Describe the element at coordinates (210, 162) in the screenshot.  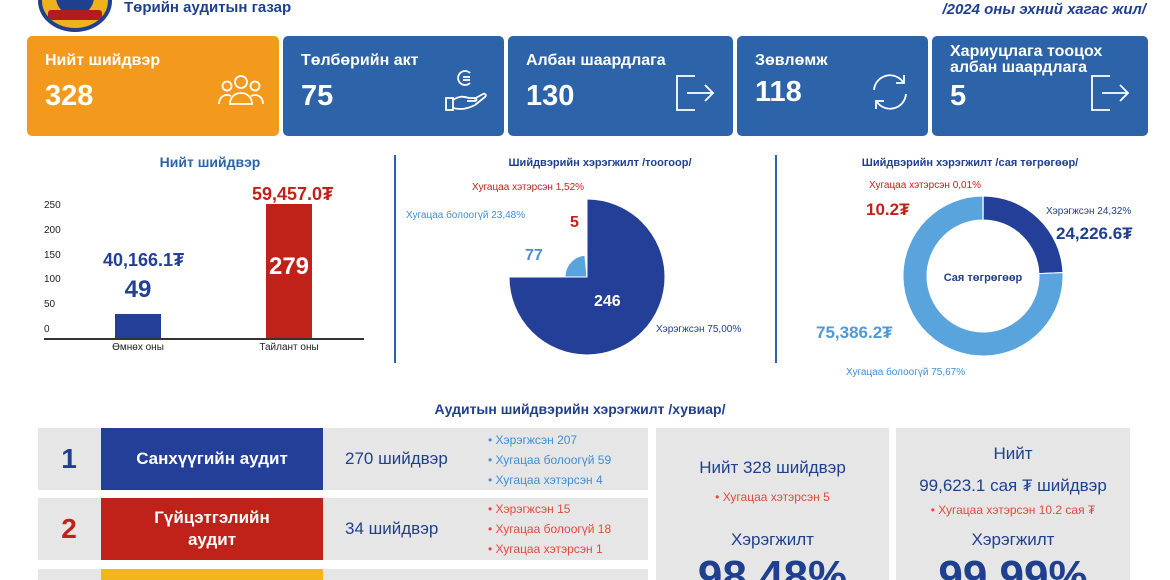
I see `bar-chart-title: Нийт шийдвэр` at that location.